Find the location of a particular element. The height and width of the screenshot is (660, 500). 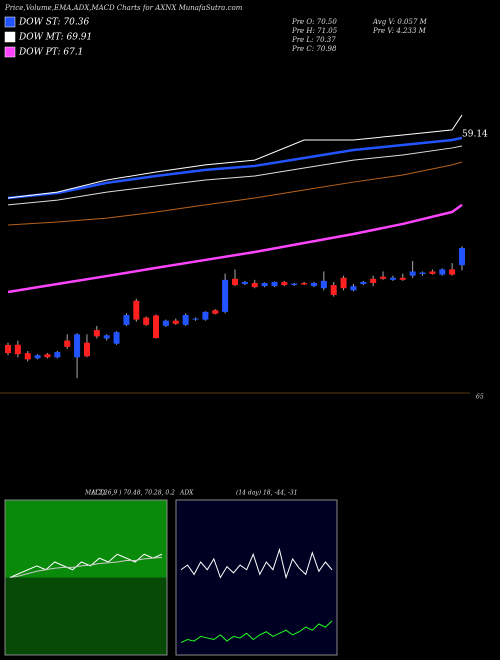

legend-label: DOW MT: 69.91 is located at coordinates (55, 38).